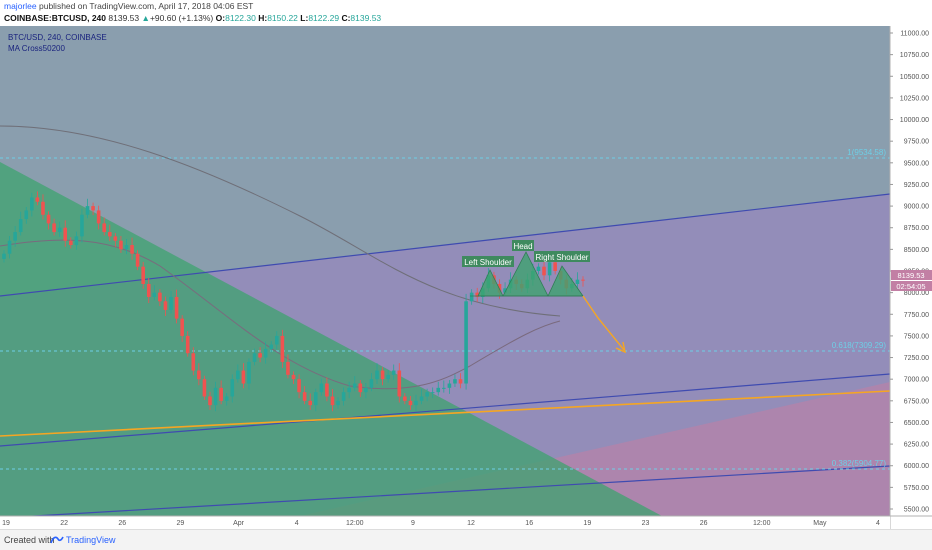  What do you see at coordinates (36, 48) in the screenshot?
I see `legend-indicator: MA Cross50200` at bounding box center [36, 48].